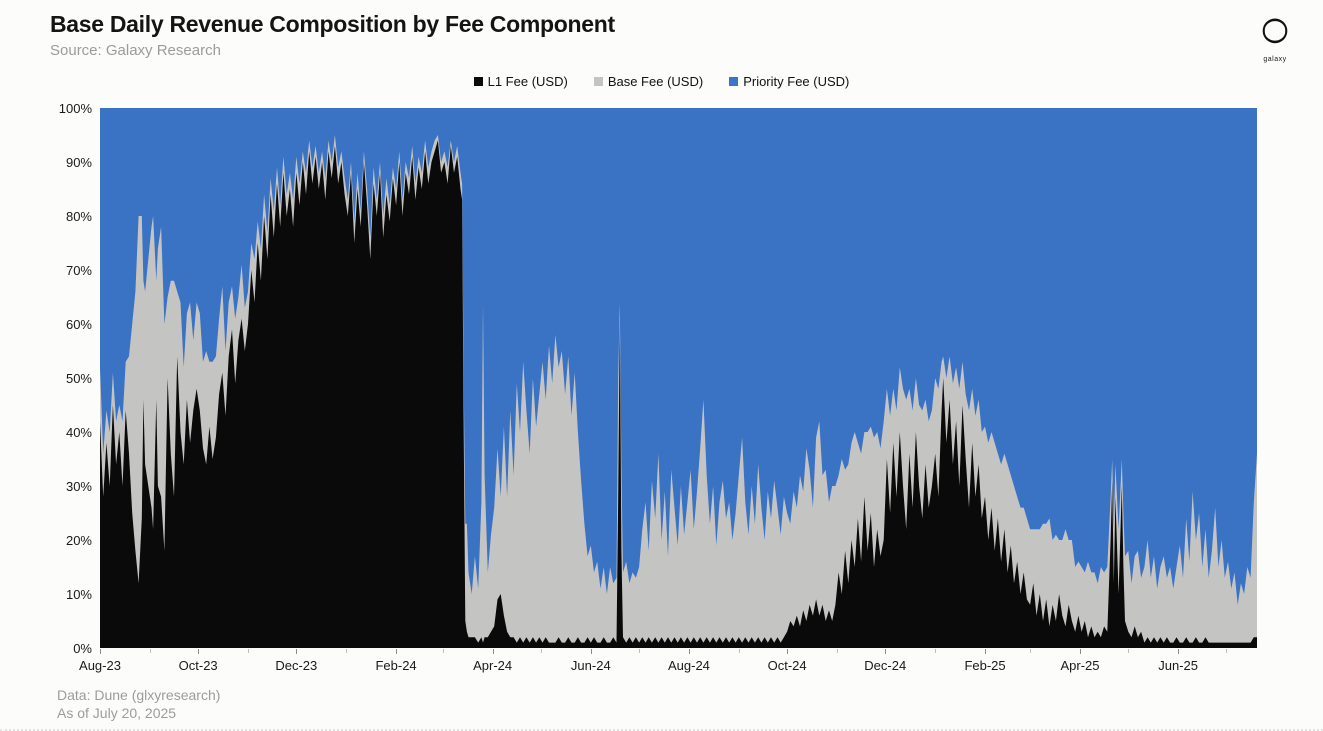 Image resolution: width=1323 pixels, height=731 pixels. I want to click on galaxy-logo-icon, so click(1275, 31).